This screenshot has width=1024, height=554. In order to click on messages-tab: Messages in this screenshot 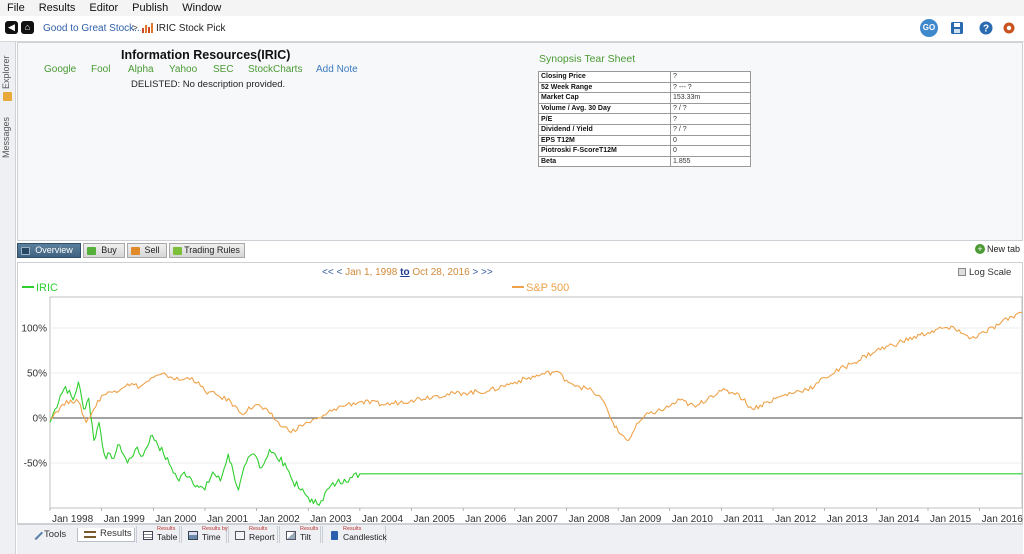, I will do `click(6, 137)`.